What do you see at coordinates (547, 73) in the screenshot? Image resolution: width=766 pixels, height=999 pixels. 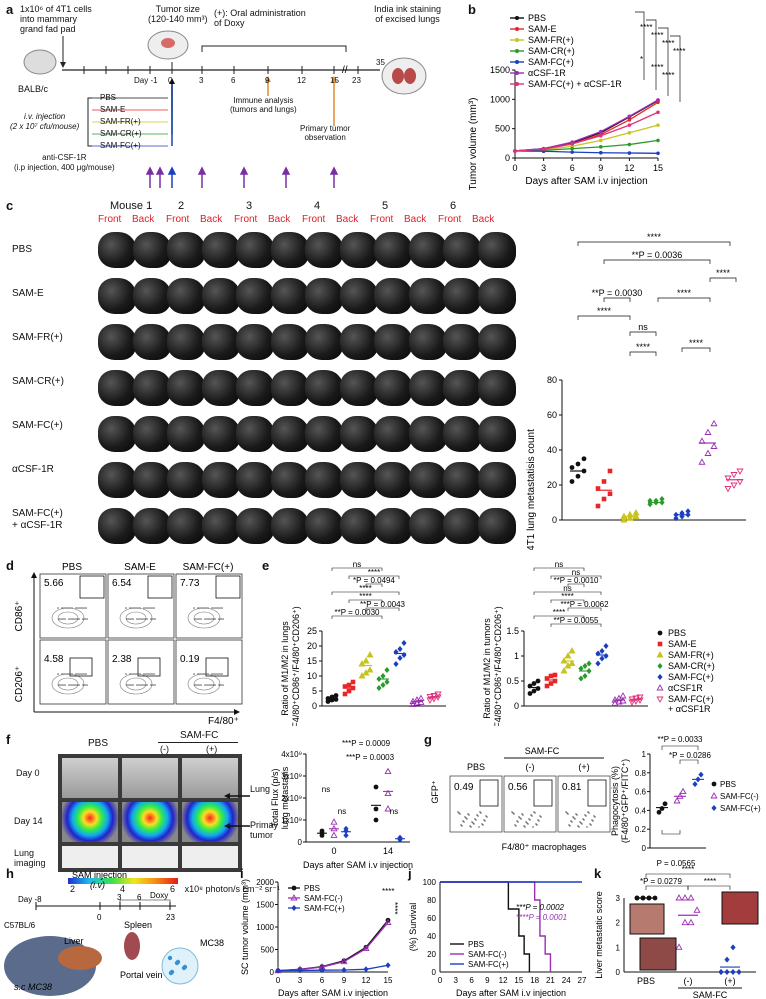 I see `b-legend-label: αCSF-1R` at bounding box center [547, 73].